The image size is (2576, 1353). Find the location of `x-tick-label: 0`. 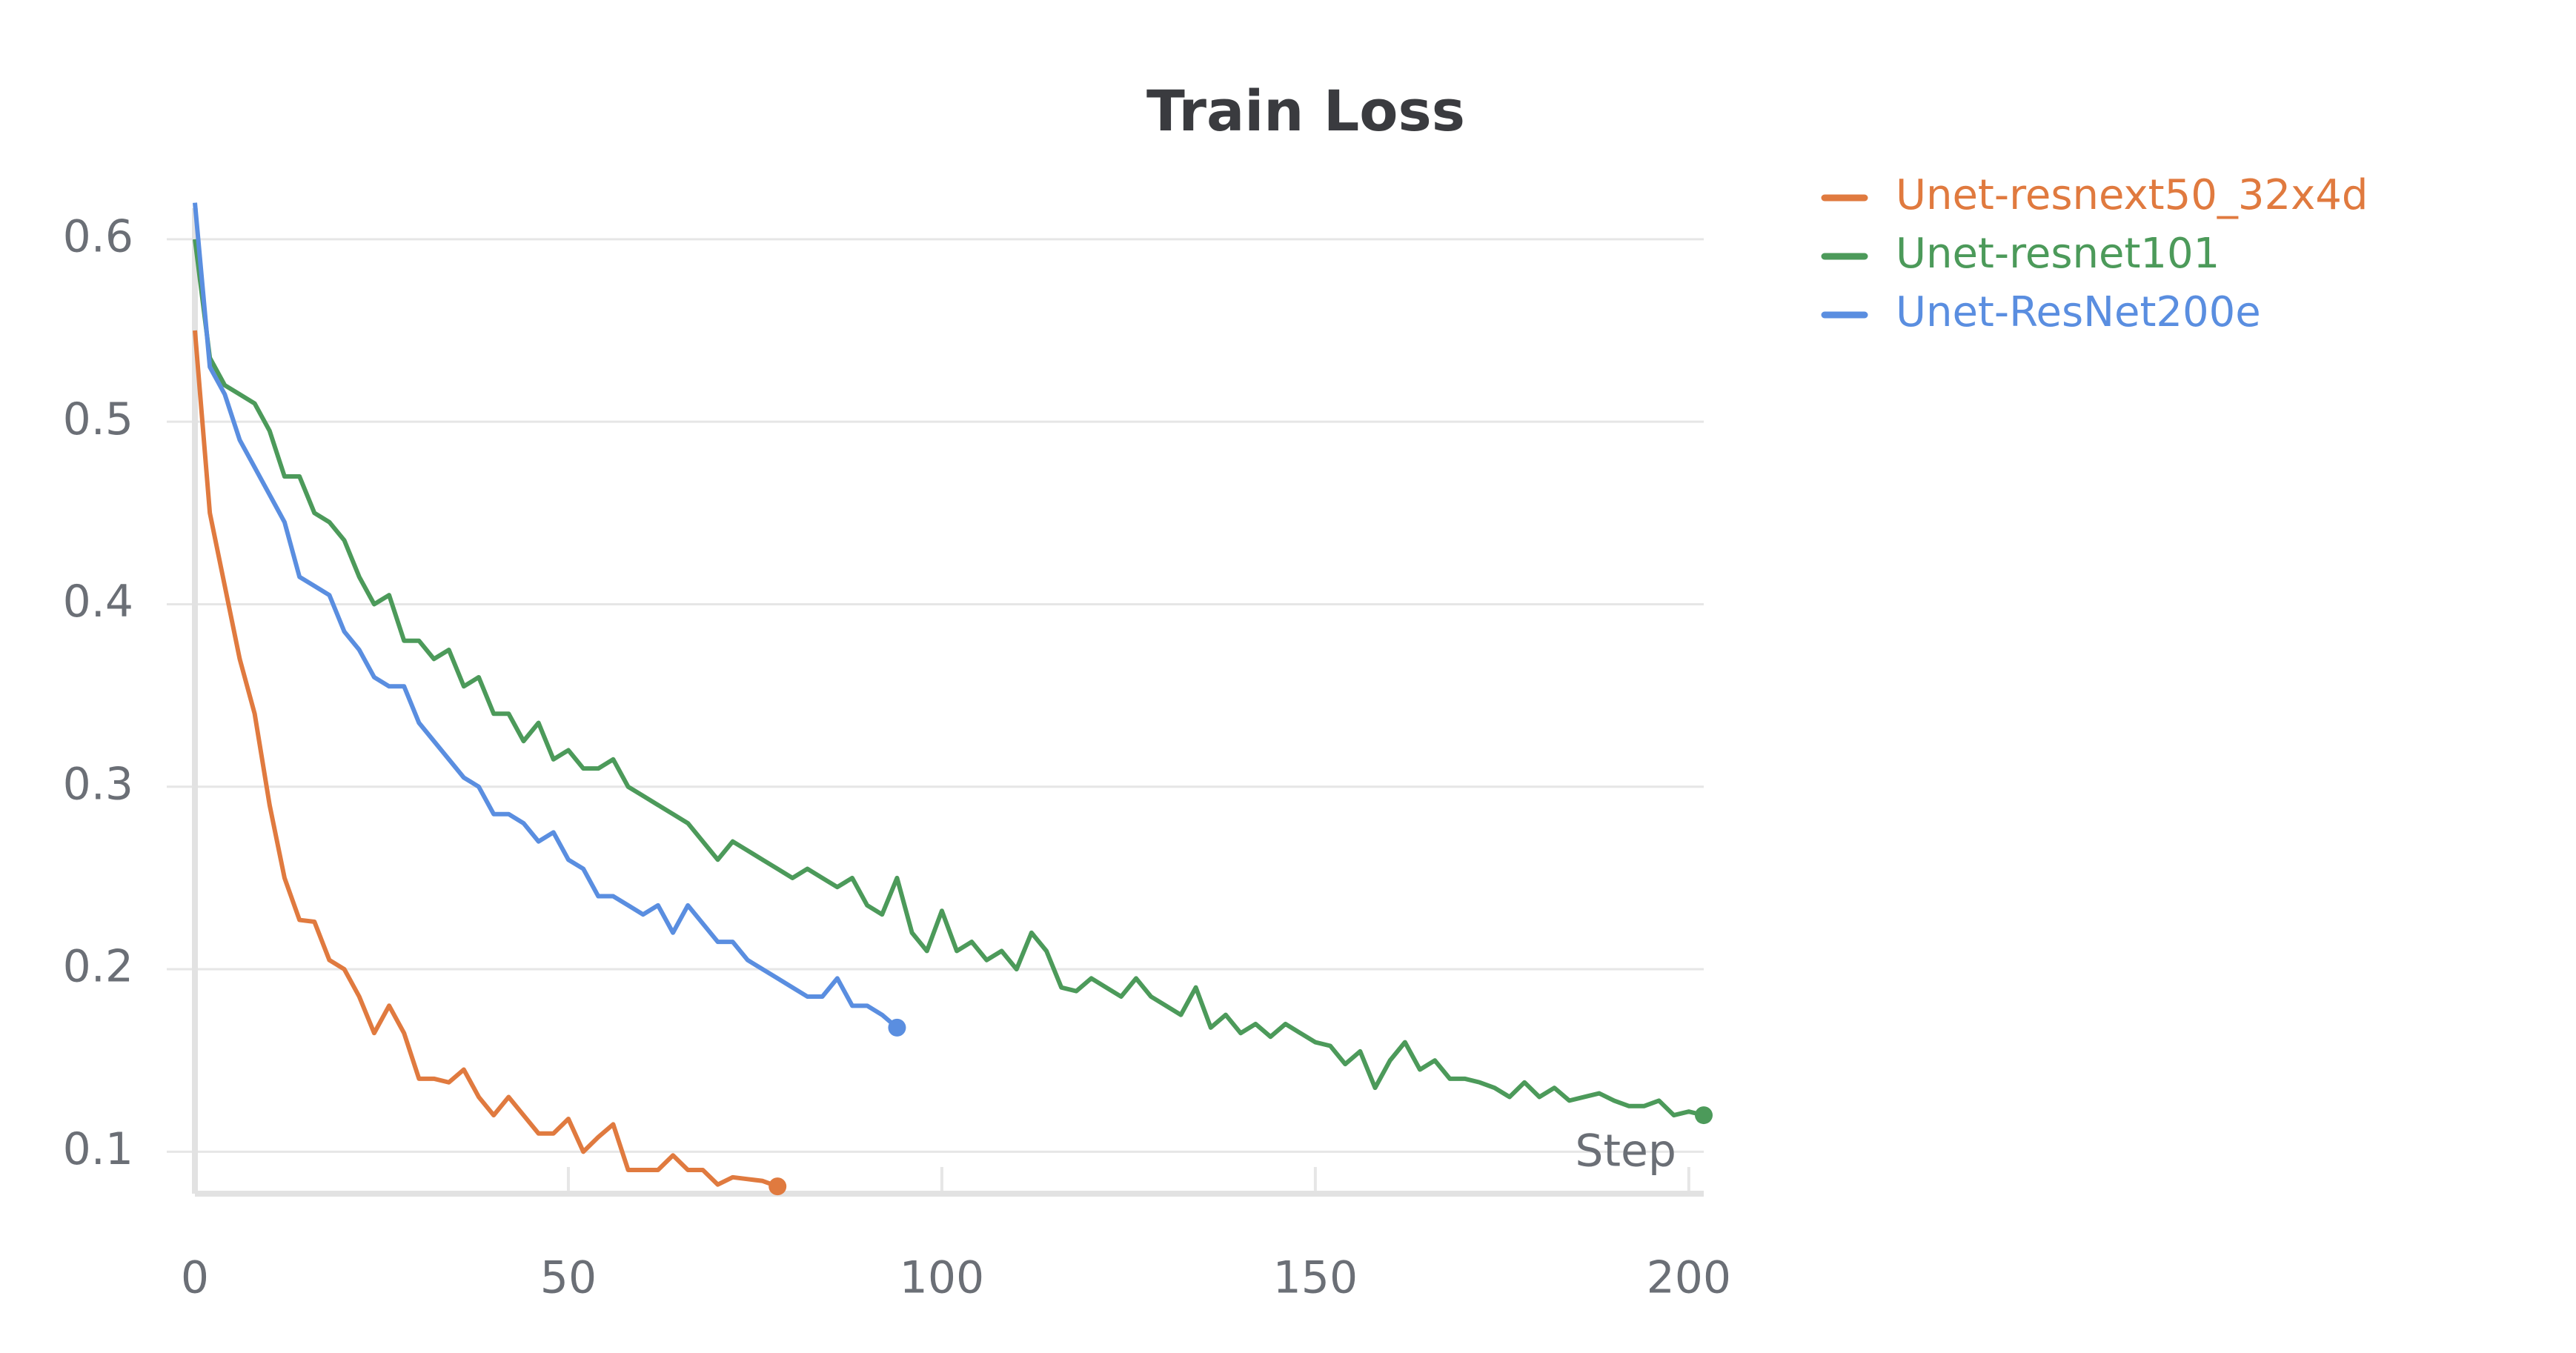

x-tick-label: 0 is located at coordinates (195, 1278).